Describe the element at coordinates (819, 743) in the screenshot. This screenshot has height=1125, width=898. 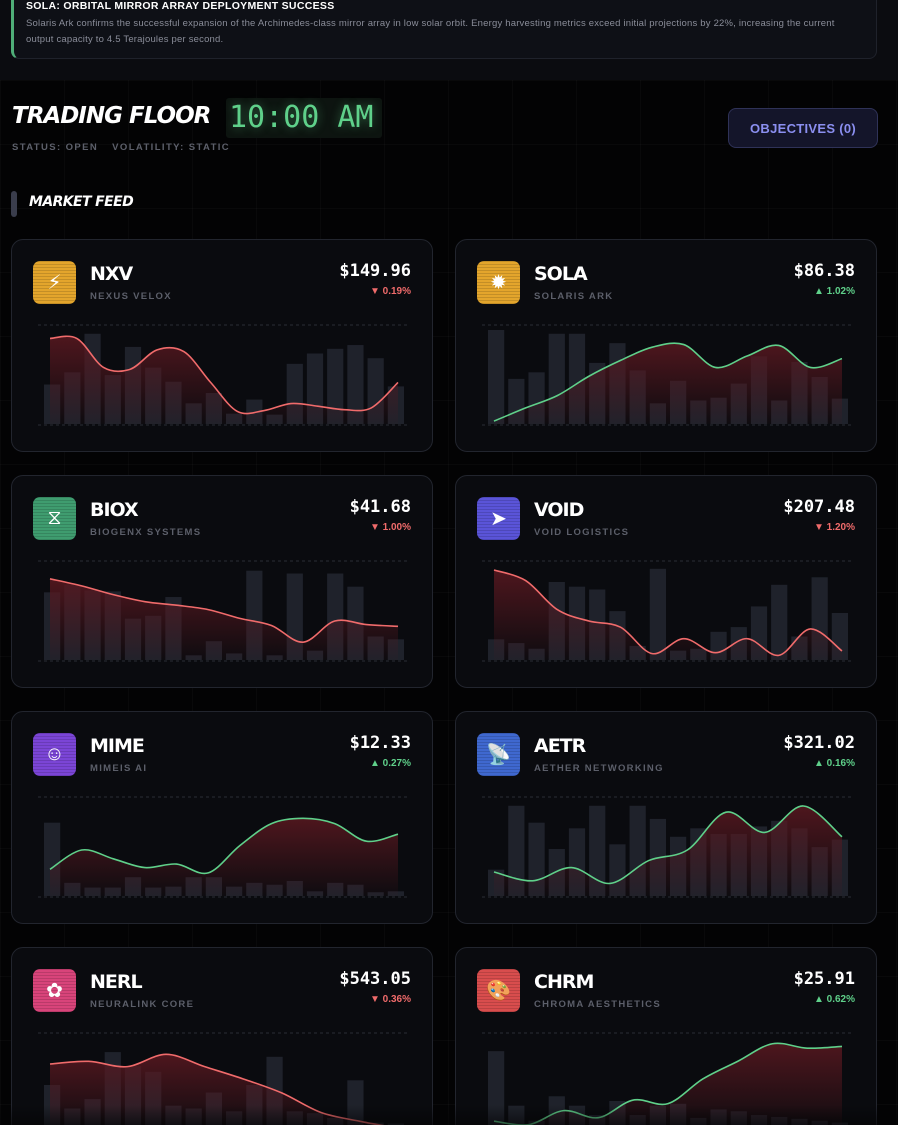
I see `stock-price: $321.02` at that location.